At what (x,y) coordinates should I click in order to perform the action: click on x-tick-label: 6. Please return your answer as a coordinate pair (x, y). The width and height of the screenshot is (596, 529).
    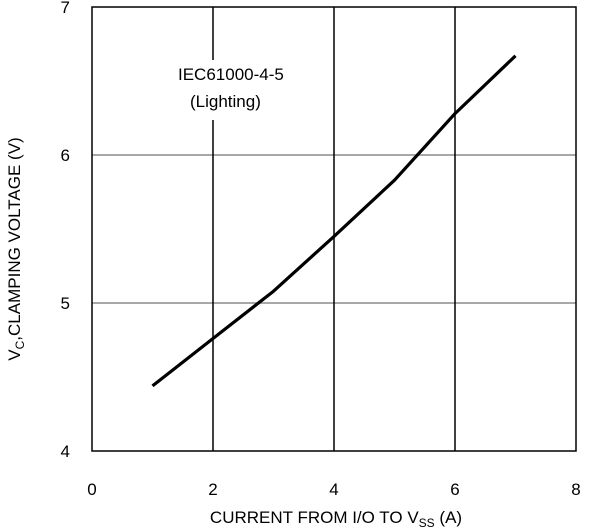
    Looking at the image, I should click on (454, 489).